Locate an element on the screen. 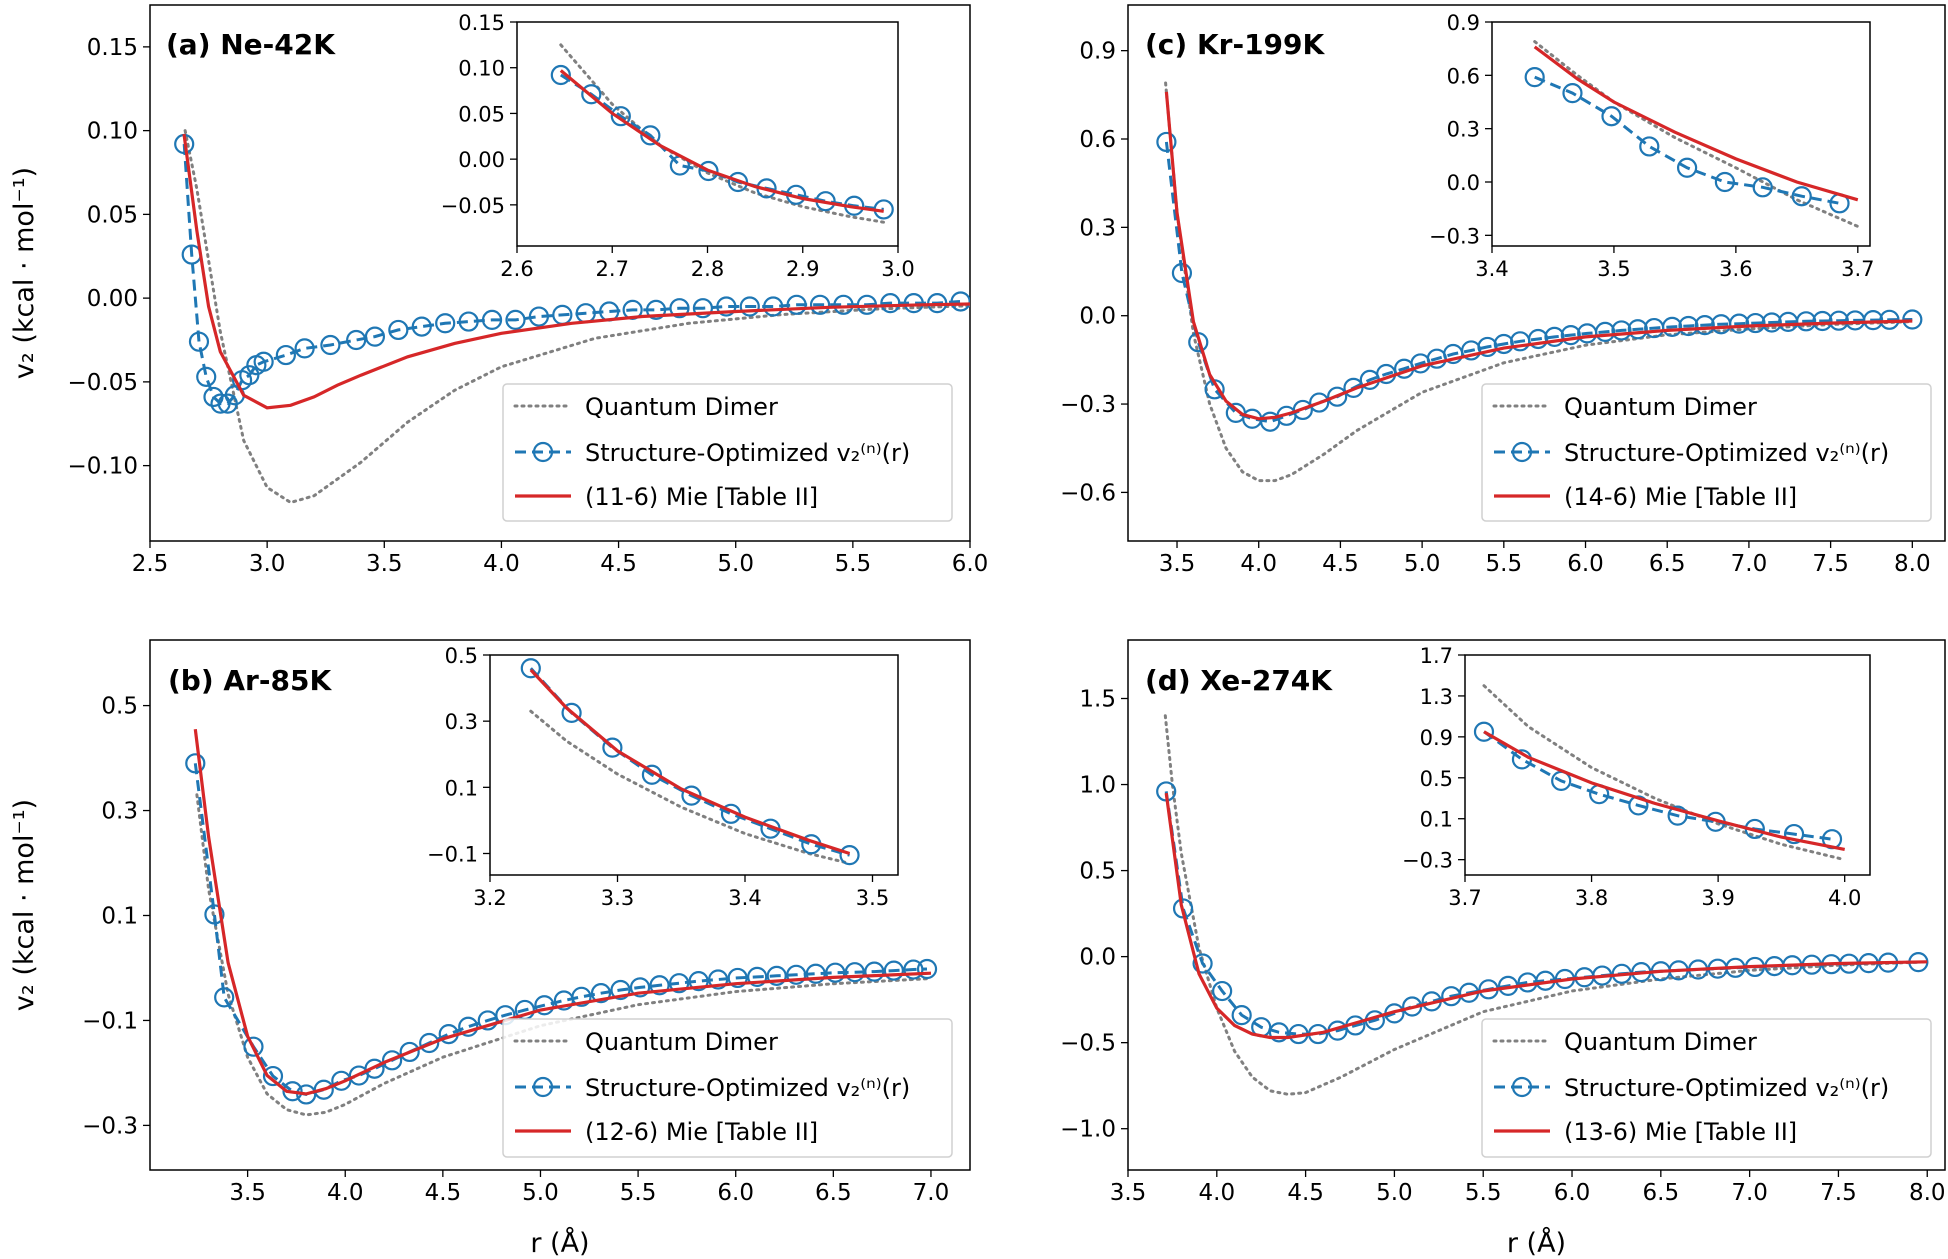  panel-a-main-ytick-label: 0.10 is located at coordinates (112, 132).